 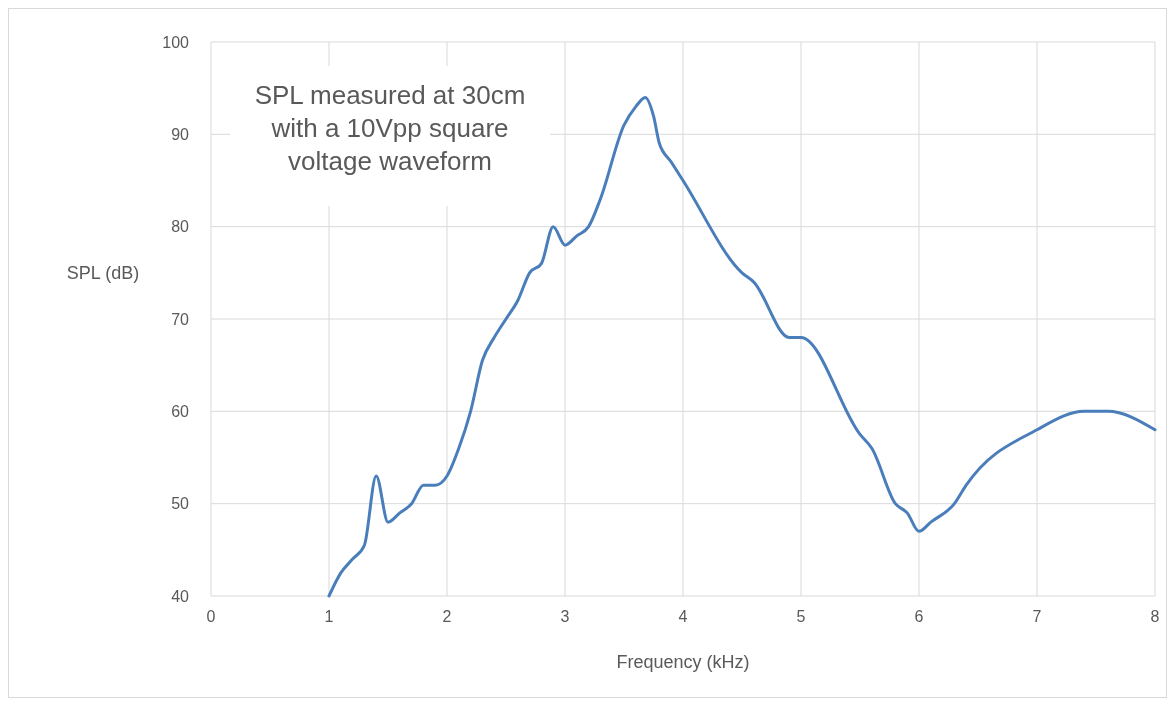 I want to click on x-tick-label: 1, so click(x=329, y=616).